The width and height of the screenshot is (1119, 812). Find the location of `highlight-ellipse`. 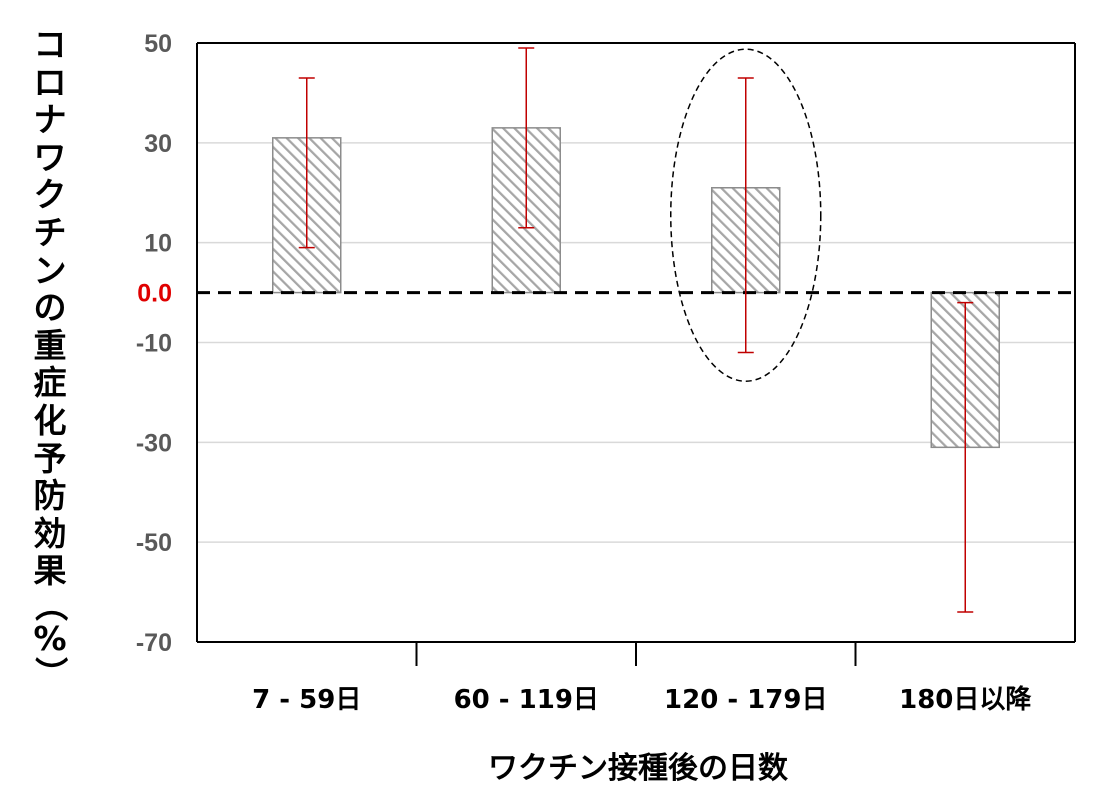

highlight-ellipse is located at coordinates (746, 215).